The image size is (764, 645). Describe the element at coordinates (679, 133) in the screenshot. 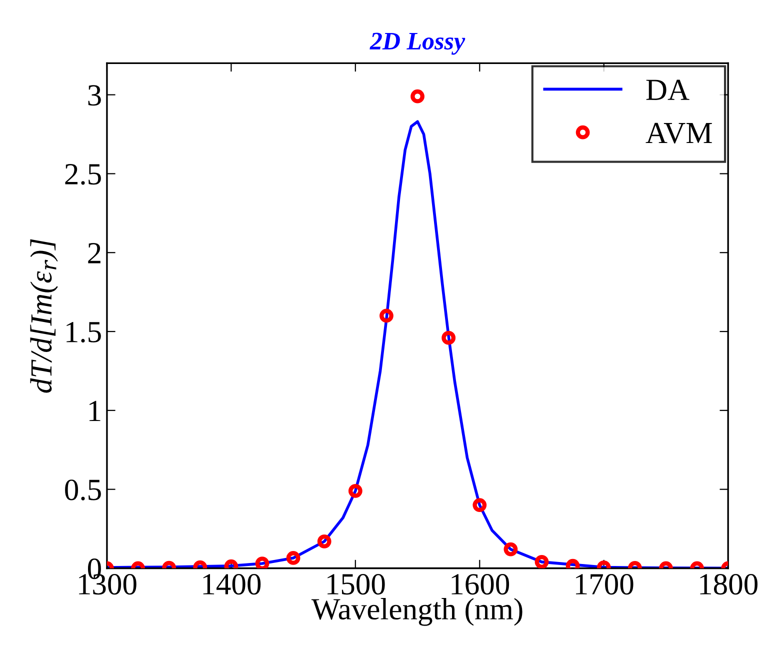

I see `legend-label: AVM` at that location.